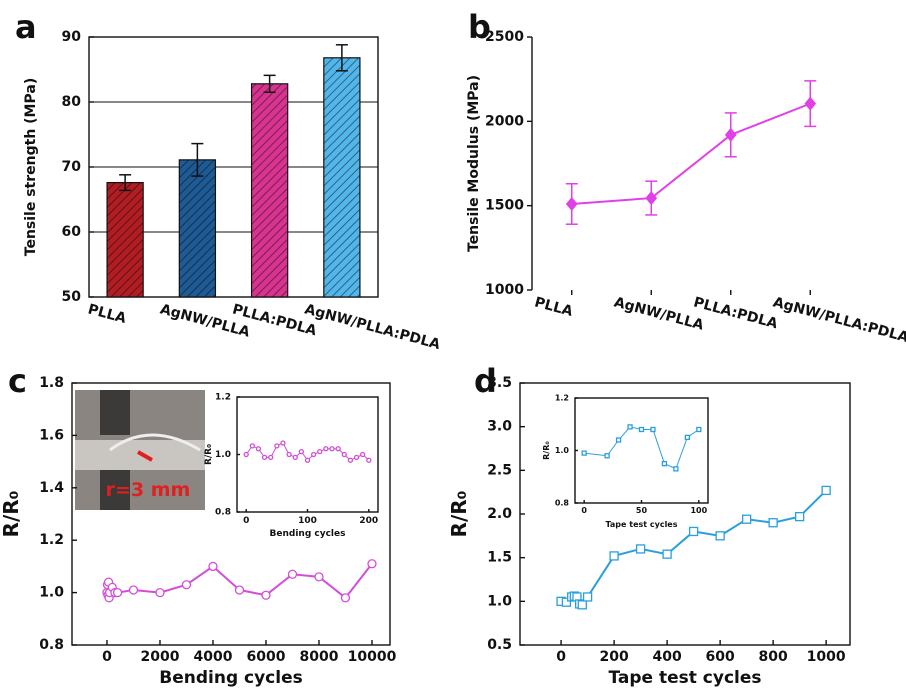  What do you see at coordinates (499, 645) in the screenshot?
I see `y-tick-label: 0.5` at bounding box center [499, 645].